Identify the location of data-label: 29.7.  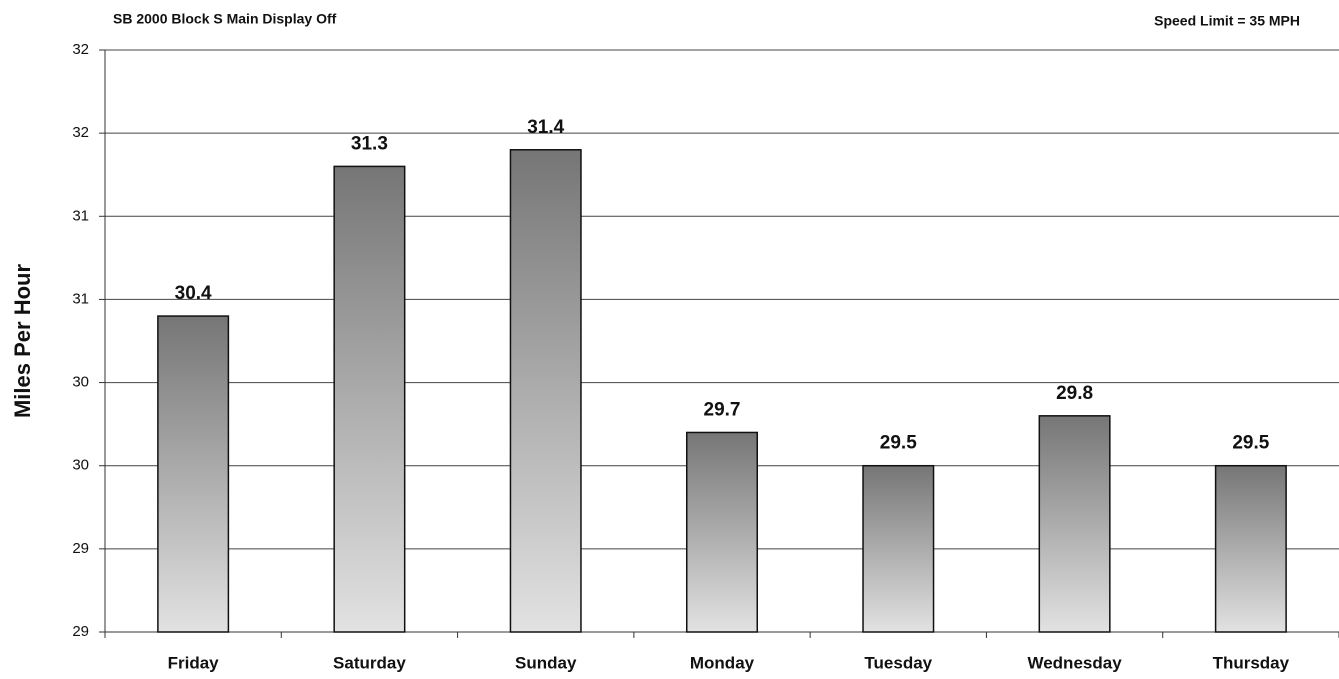
(722, 409).